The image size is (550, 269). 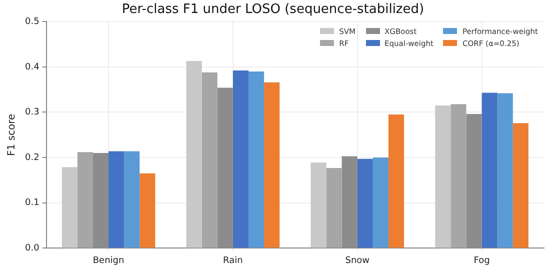 What do you see at coordinates (32, 113) in the screenshot?
I see `y-tick-label: 0.3` at bounding box center [32, 113].